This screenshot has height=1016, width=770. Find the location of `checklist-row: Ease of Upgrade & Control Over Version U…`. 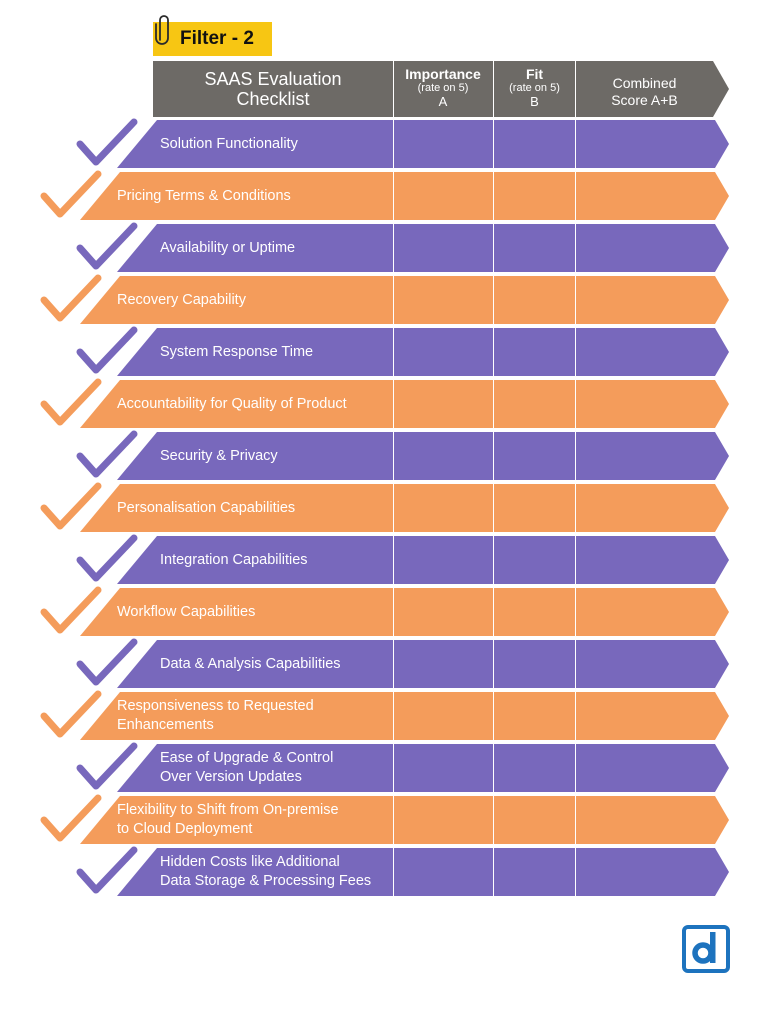

checklist-row: Ease of Upgrade & Control Over Version U… is located at coordinates (423, 768).